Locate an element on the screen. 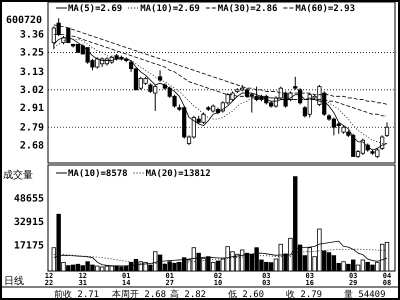 The image size is (400, 300). text: 低 2.60 is located at coordinates (246, 294).